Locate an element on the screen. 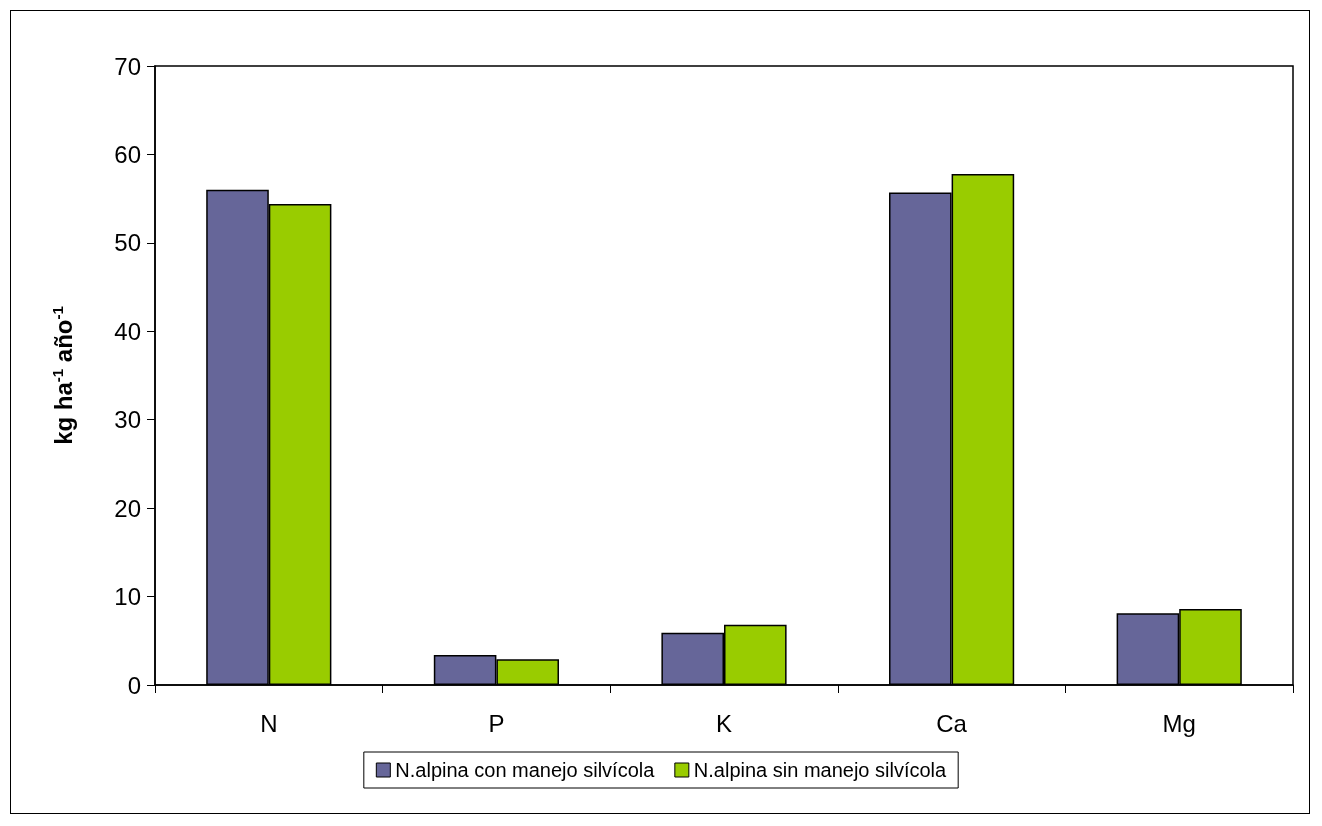 The height and width of the screenshot is (826, 1322). y-tick-label: 70 is located at coordinates (127, 66).